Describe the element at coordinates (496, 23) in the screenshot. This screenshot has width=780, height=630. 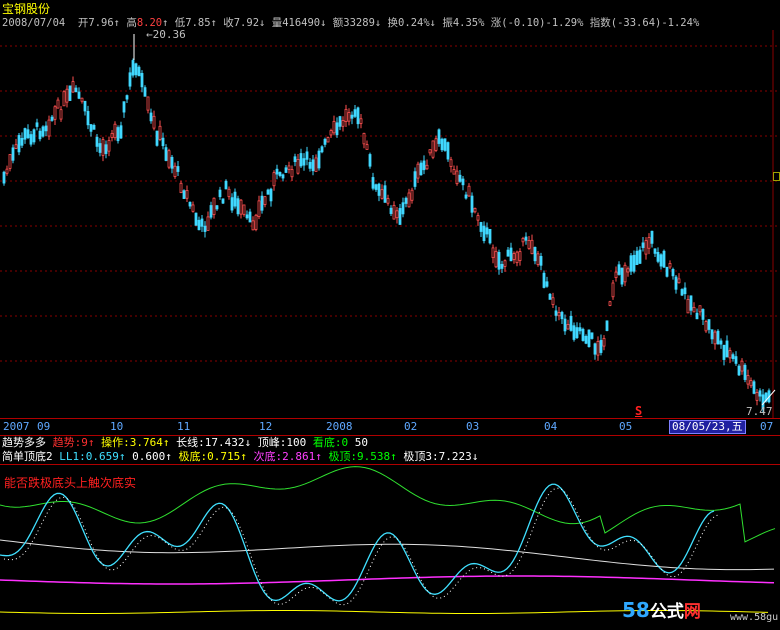
I see `quote-change-label: 涨` at that location.